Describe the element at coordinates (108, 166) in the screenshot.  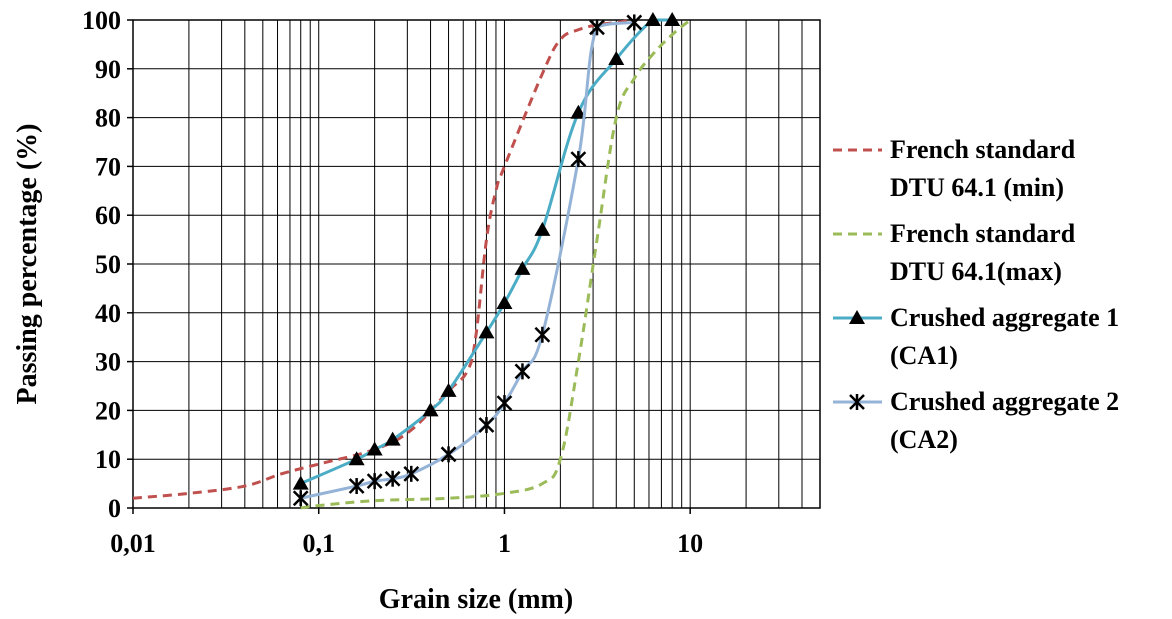
I see `y-tick-label: 70` at that location.